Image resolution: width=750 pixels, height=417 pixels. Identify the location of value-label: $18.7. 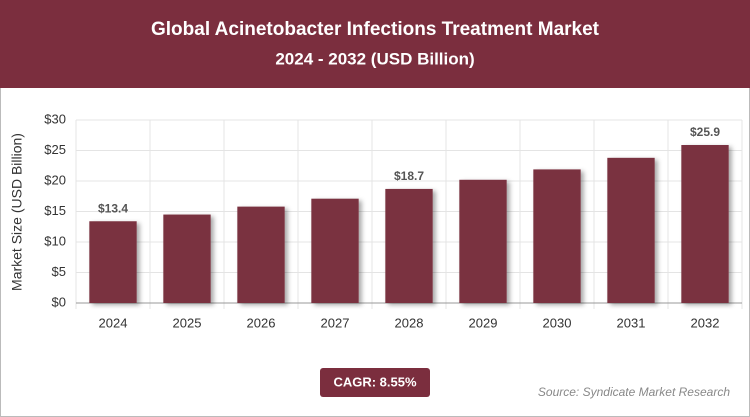
(409, 176).